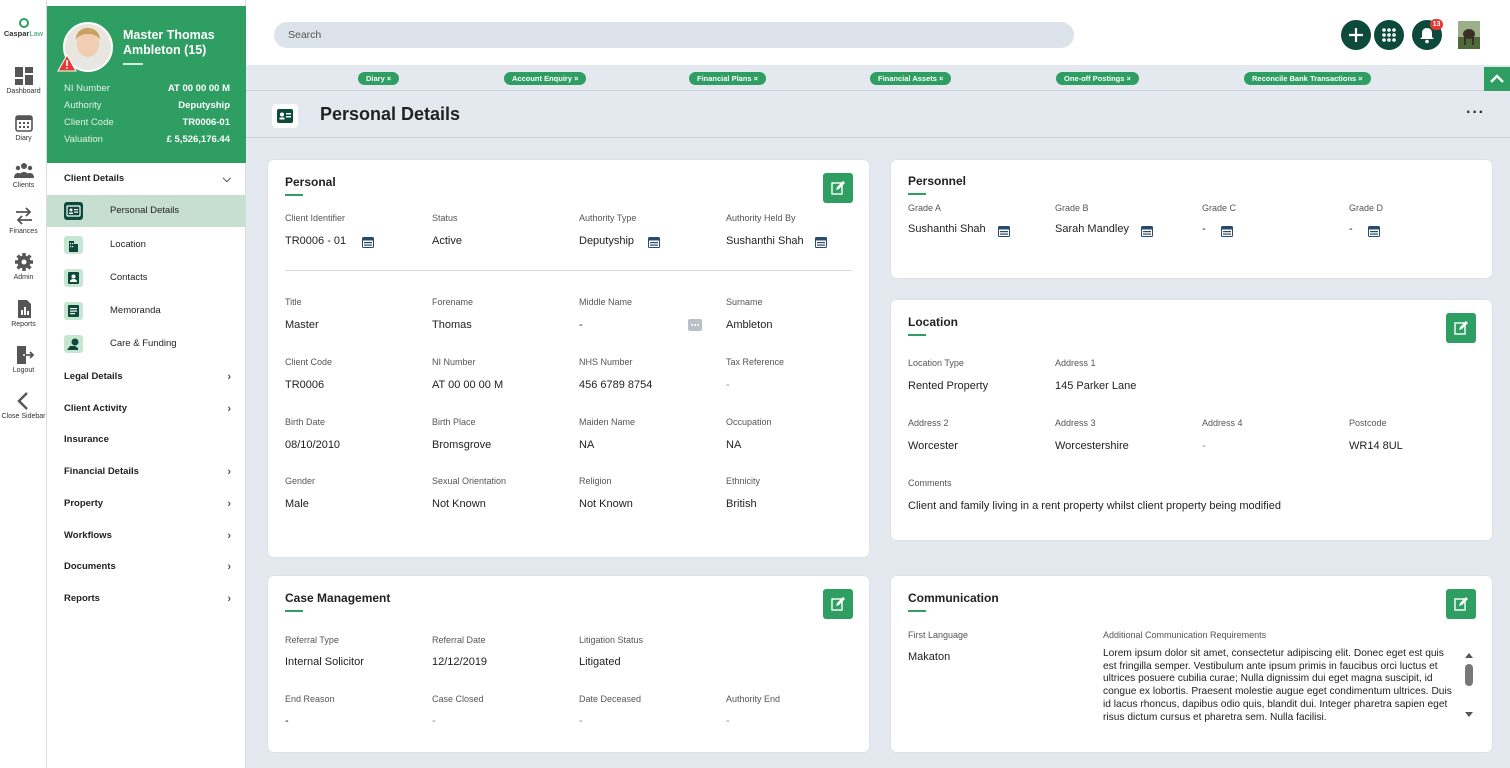  Describe the element at coordinates (606, 302) in the screenshot. I see `field-label: Middle Name` at that location.